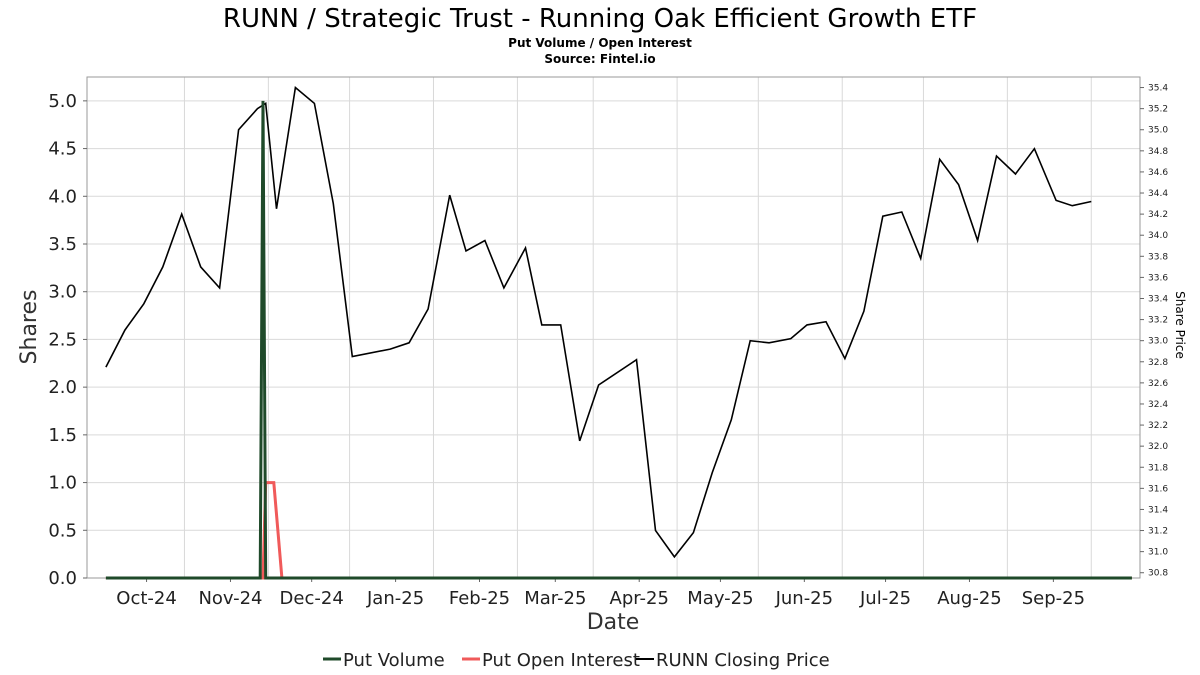  What do you see at coordinates (62, 101) in the screenshot?
I see `y-tick-label-10: 5.0` at bounding box center [62, 101].